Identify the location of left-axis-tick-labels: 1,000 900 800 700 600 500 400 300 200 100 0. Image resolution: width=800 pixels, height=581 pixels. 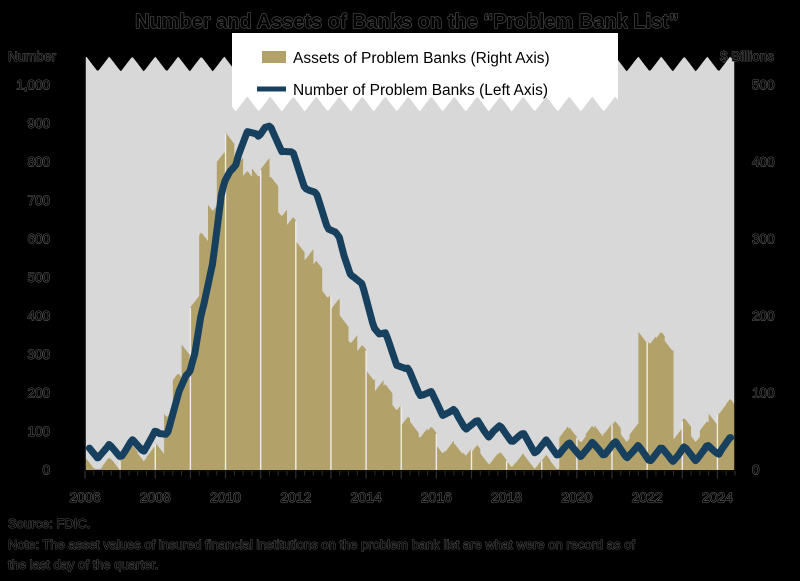
(33, 277).